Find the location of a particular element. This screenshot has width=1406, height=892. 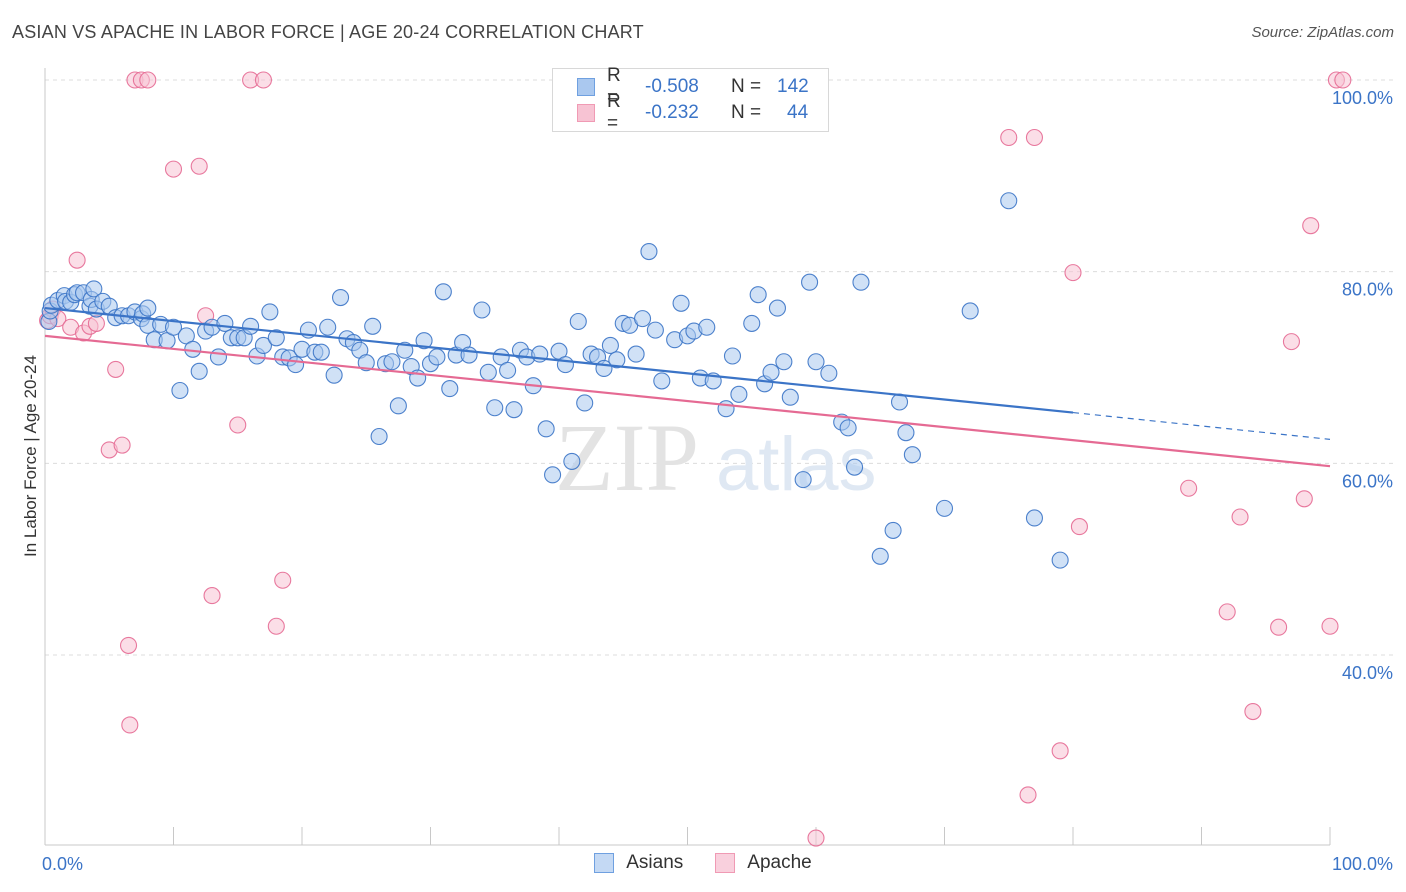

legend-item-apache: Apache is located at coordinates (763, 863).